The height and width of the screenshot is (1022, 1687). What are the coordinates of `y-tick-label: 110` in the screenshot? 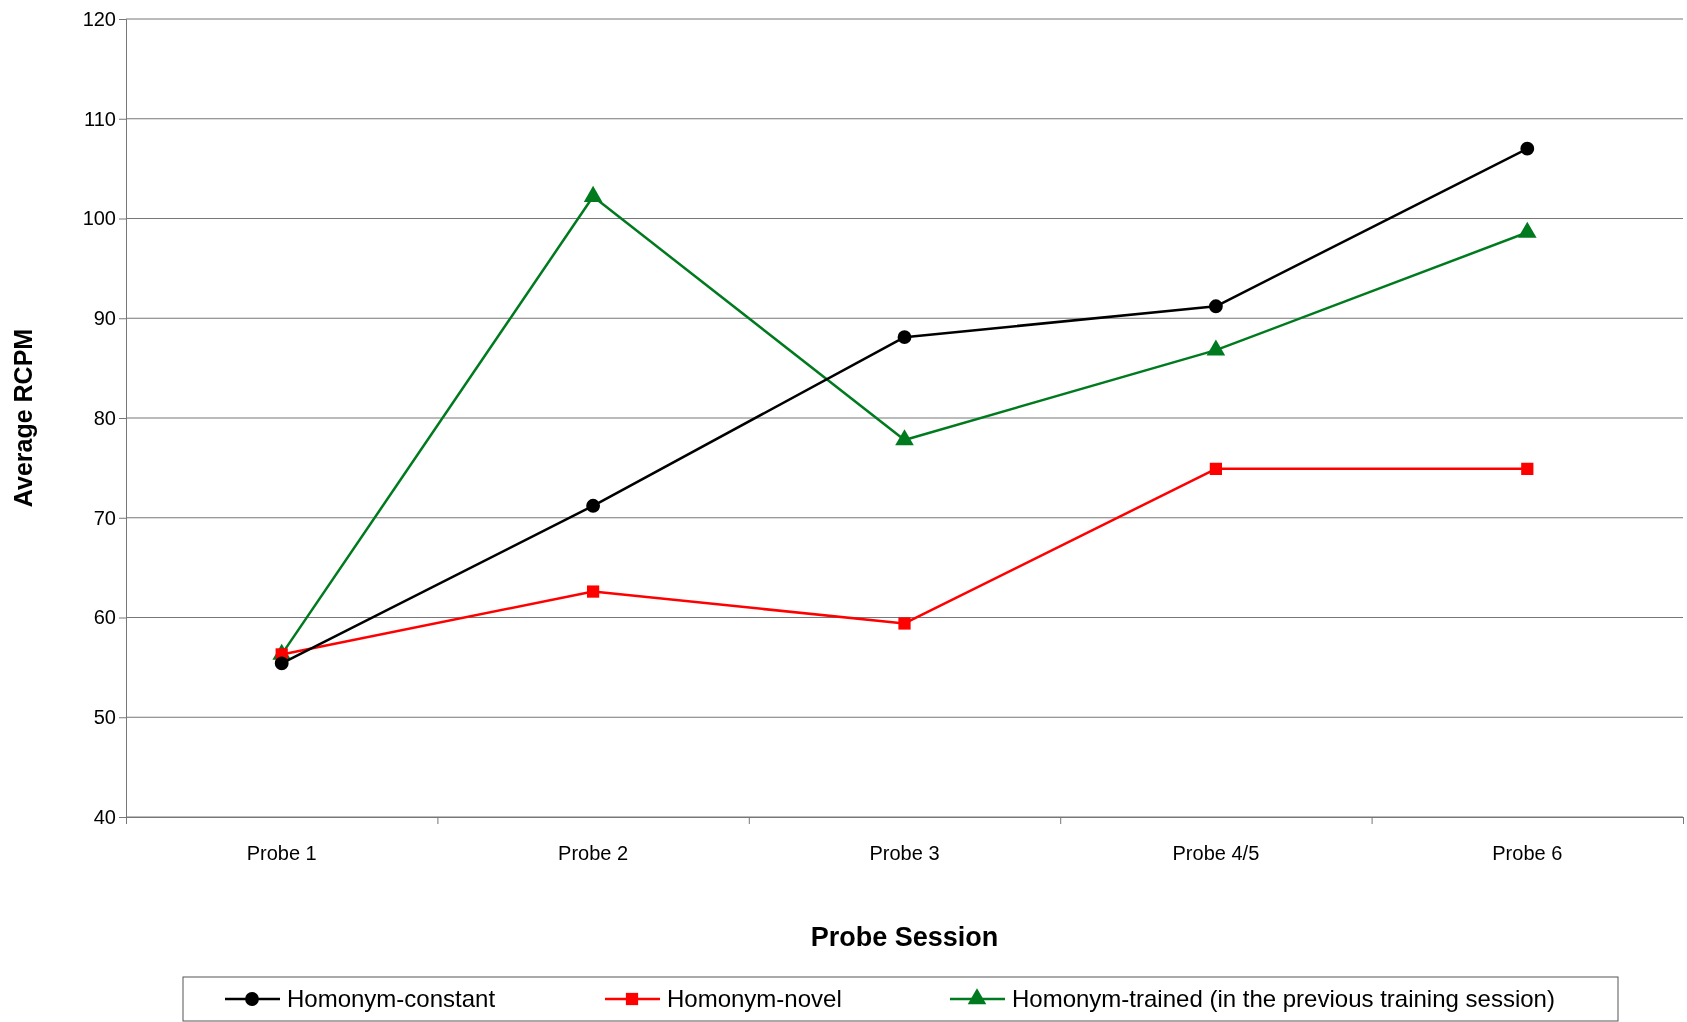 It's located at (100, 118).